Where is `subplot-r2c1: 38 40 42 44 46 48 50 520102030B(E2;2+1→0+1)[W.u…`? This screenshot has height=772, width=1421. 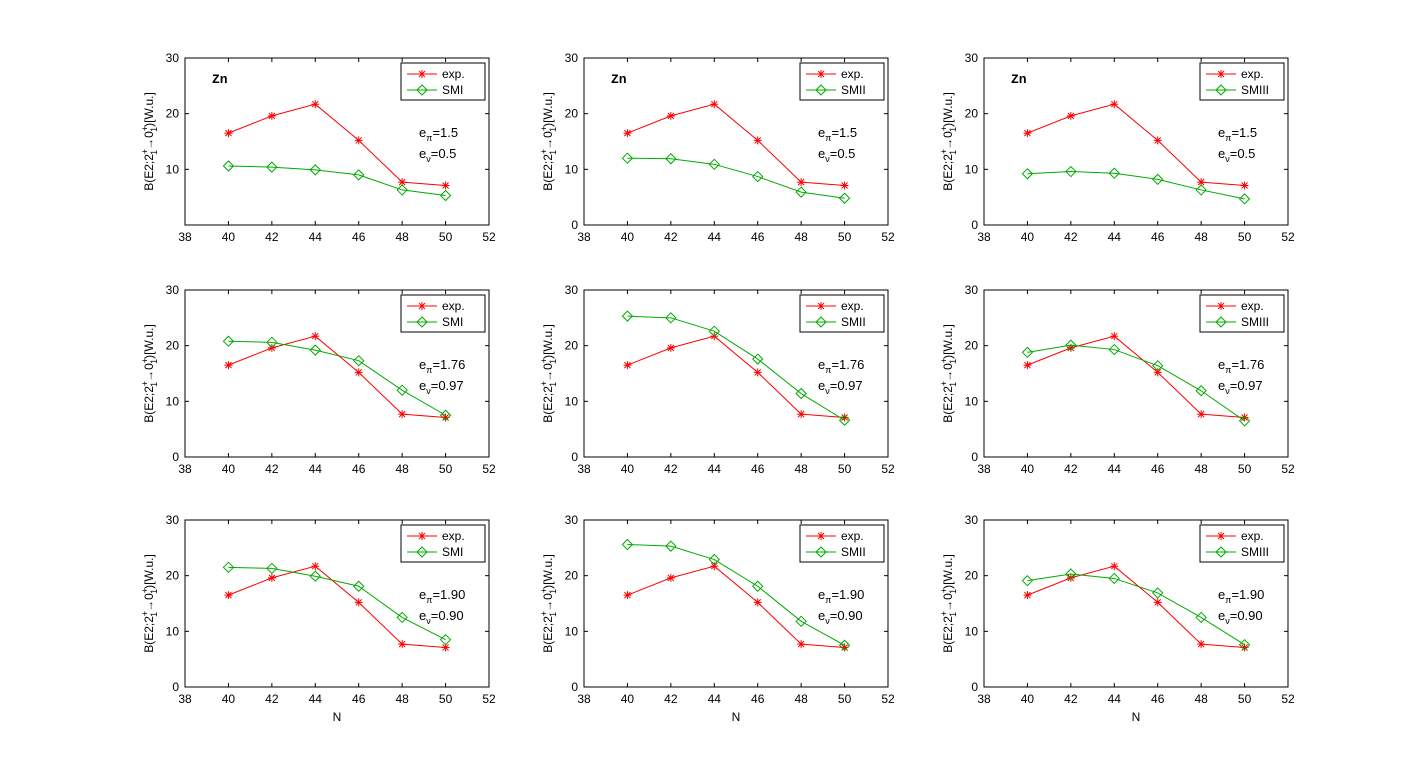 subplot-r2c1: 38 40 42 44 46 48 50 520102030B(E2;2+1→0+1)[W.u… is located at coordinates (717, 618).